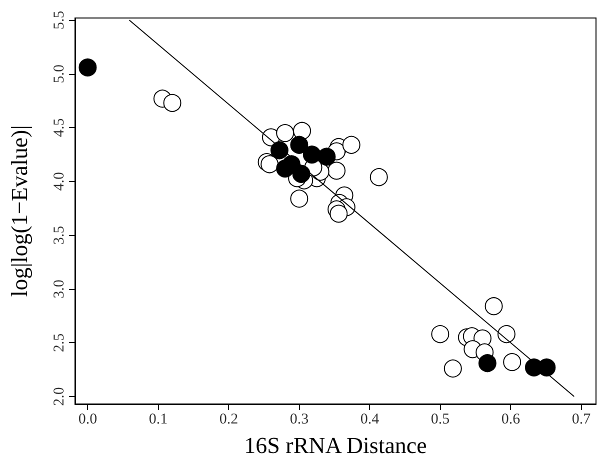 The height and width of the screenshot is (462, 601). I want to click on y-tick-label: 2.0, so click(60, 396).